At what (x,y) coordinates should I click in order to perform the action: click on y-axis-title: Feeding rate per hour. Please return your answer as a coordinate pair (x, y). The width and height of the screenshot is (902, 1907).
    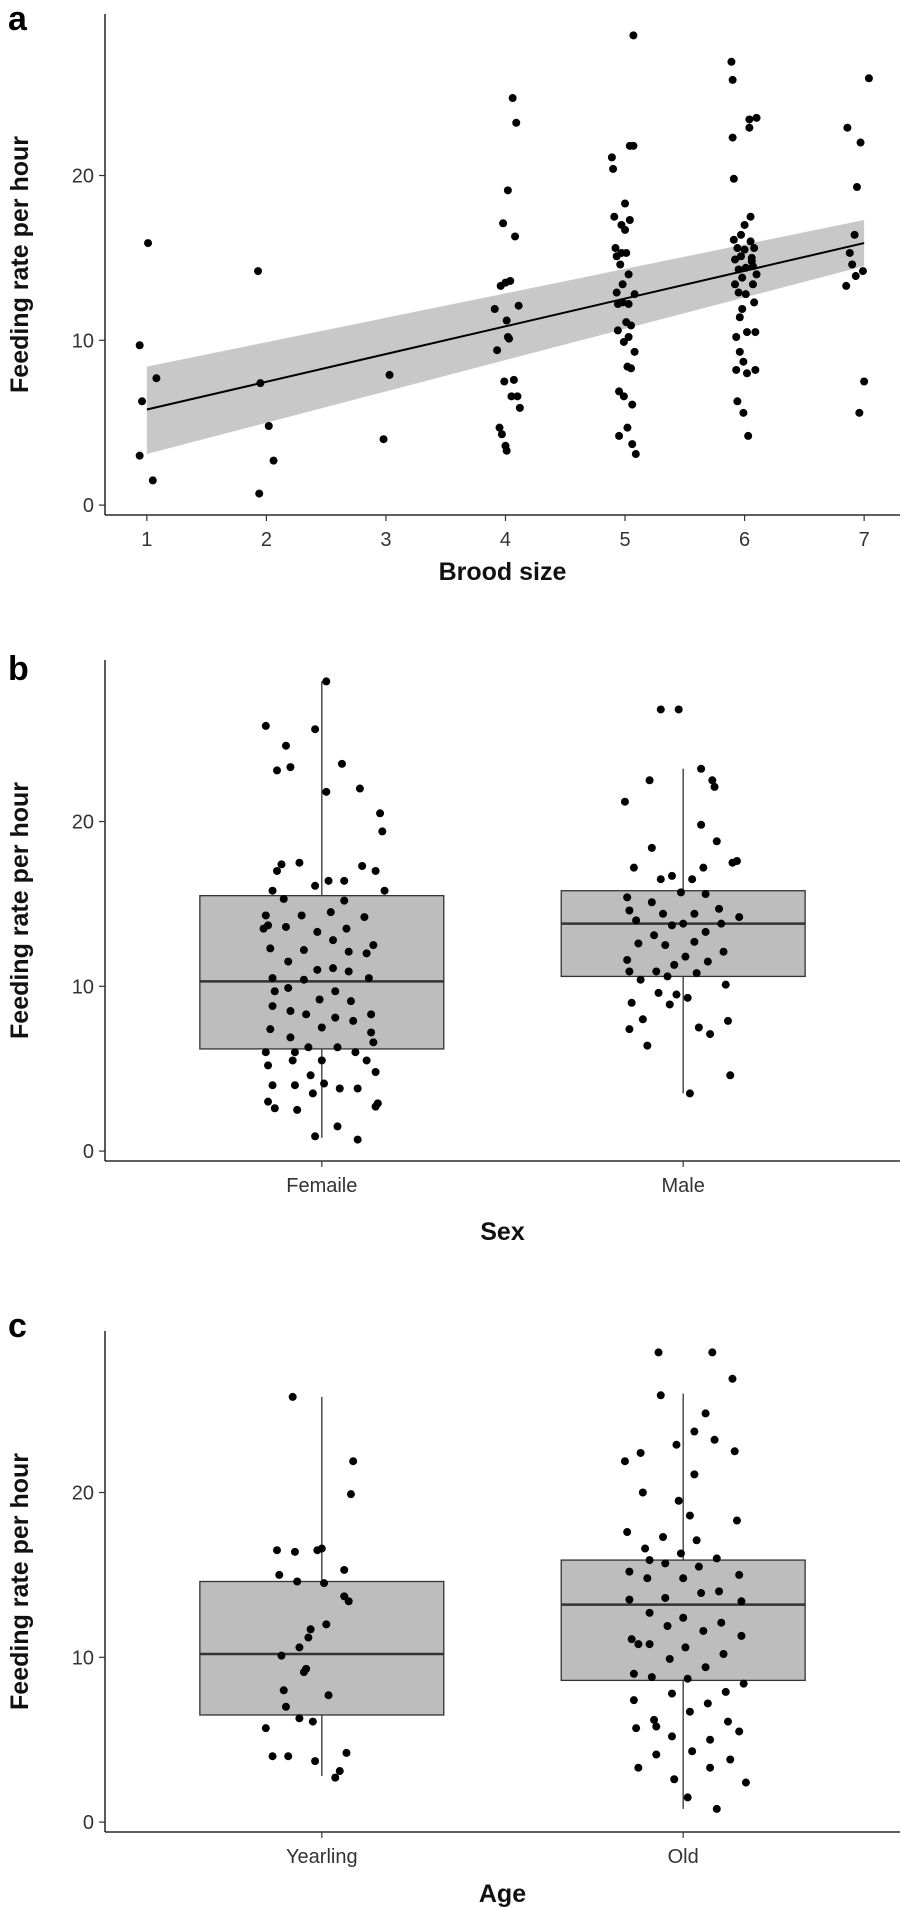
    Looking at the image, I should click on (20, 910).